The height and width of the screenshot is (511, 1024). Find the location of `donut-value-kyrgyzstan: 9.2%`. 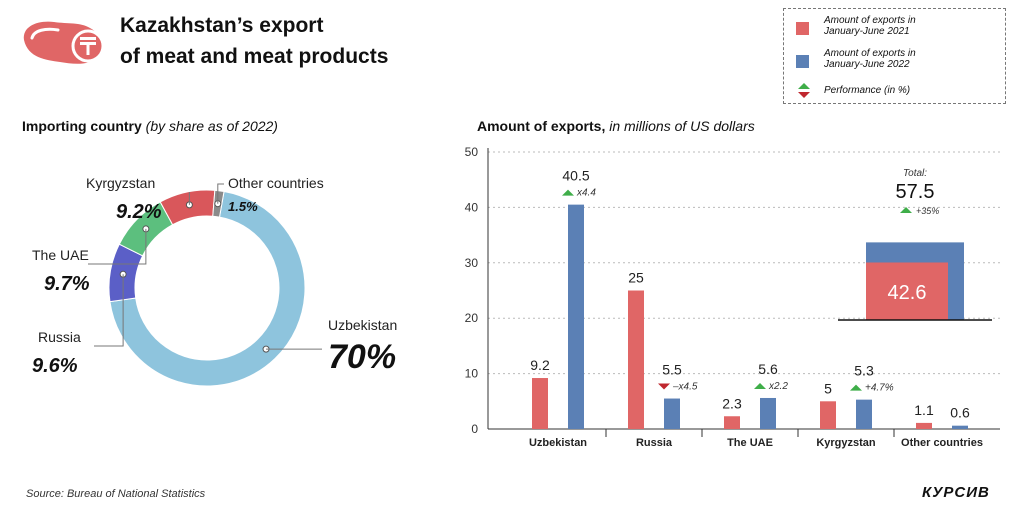

donut-value-kyrgyzstan: 9.2% is located at coordinates (139, 212).